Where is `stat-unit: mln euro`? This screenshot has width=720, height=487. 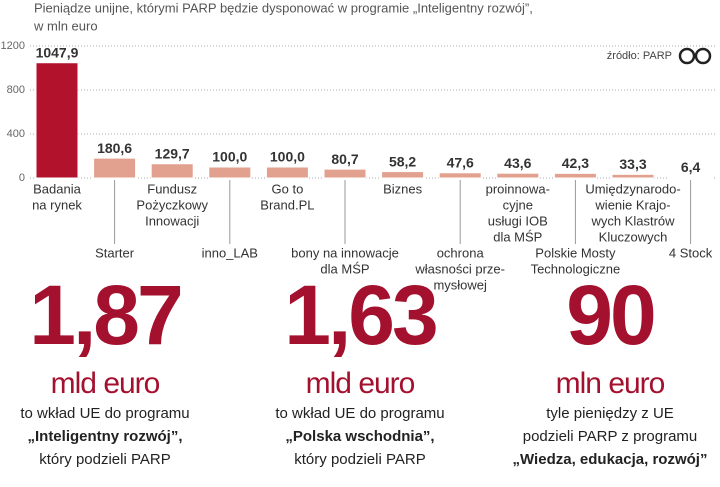
stat-unit: mln euro is located at coordinates (610, 383).